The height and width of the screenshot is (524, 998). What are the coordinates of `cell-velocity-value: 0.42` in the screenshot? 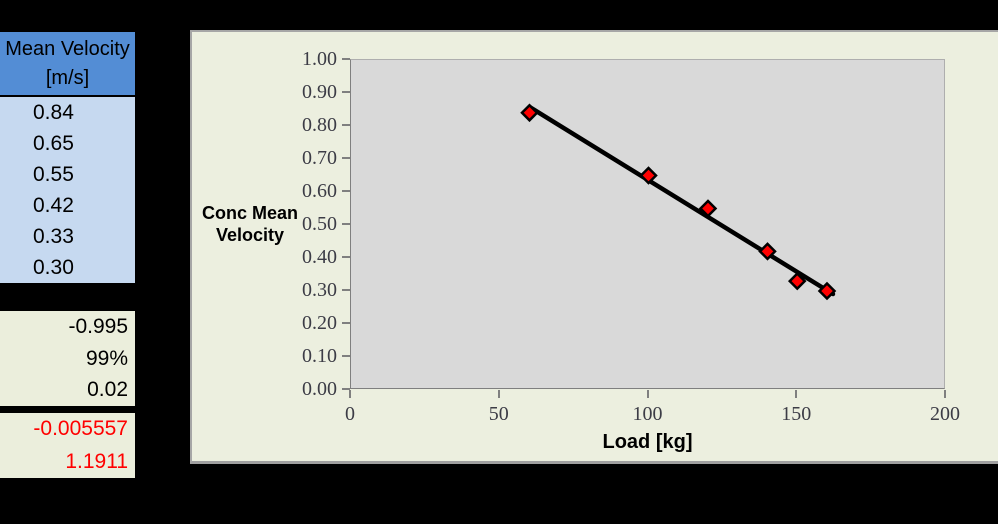 It's located at (53, 205).